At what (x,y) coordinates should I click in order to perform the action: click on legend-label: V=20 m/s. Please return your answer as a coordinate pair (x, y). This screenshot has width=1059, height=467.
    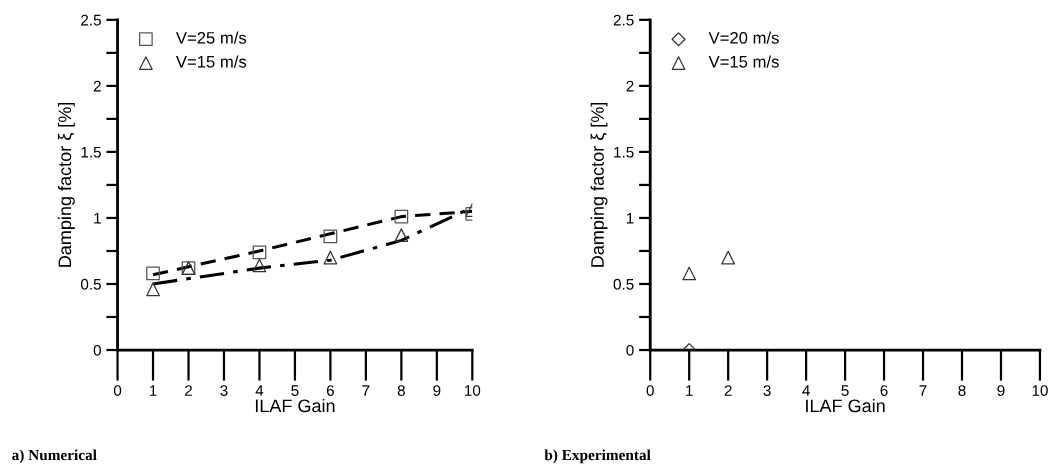
    Looking at the image, I should click on (743, 37).